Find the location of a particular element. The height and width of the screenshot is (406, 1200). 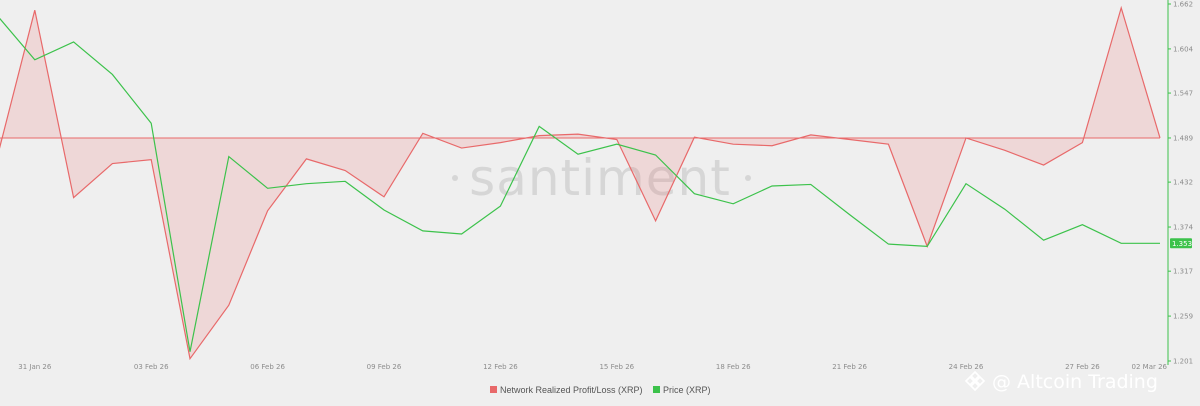

legend-swatch-price is located at coordinates (656, 389).